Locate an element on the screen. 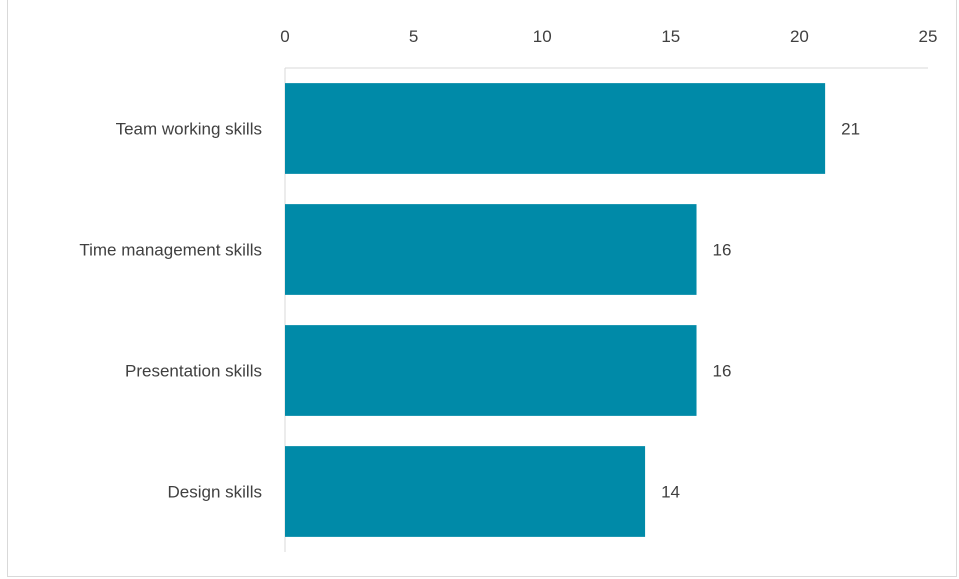 Image resolution: width=959 pixels, height=579 pixels. x-tick-label: 20 is located at coordinates (799, 36).